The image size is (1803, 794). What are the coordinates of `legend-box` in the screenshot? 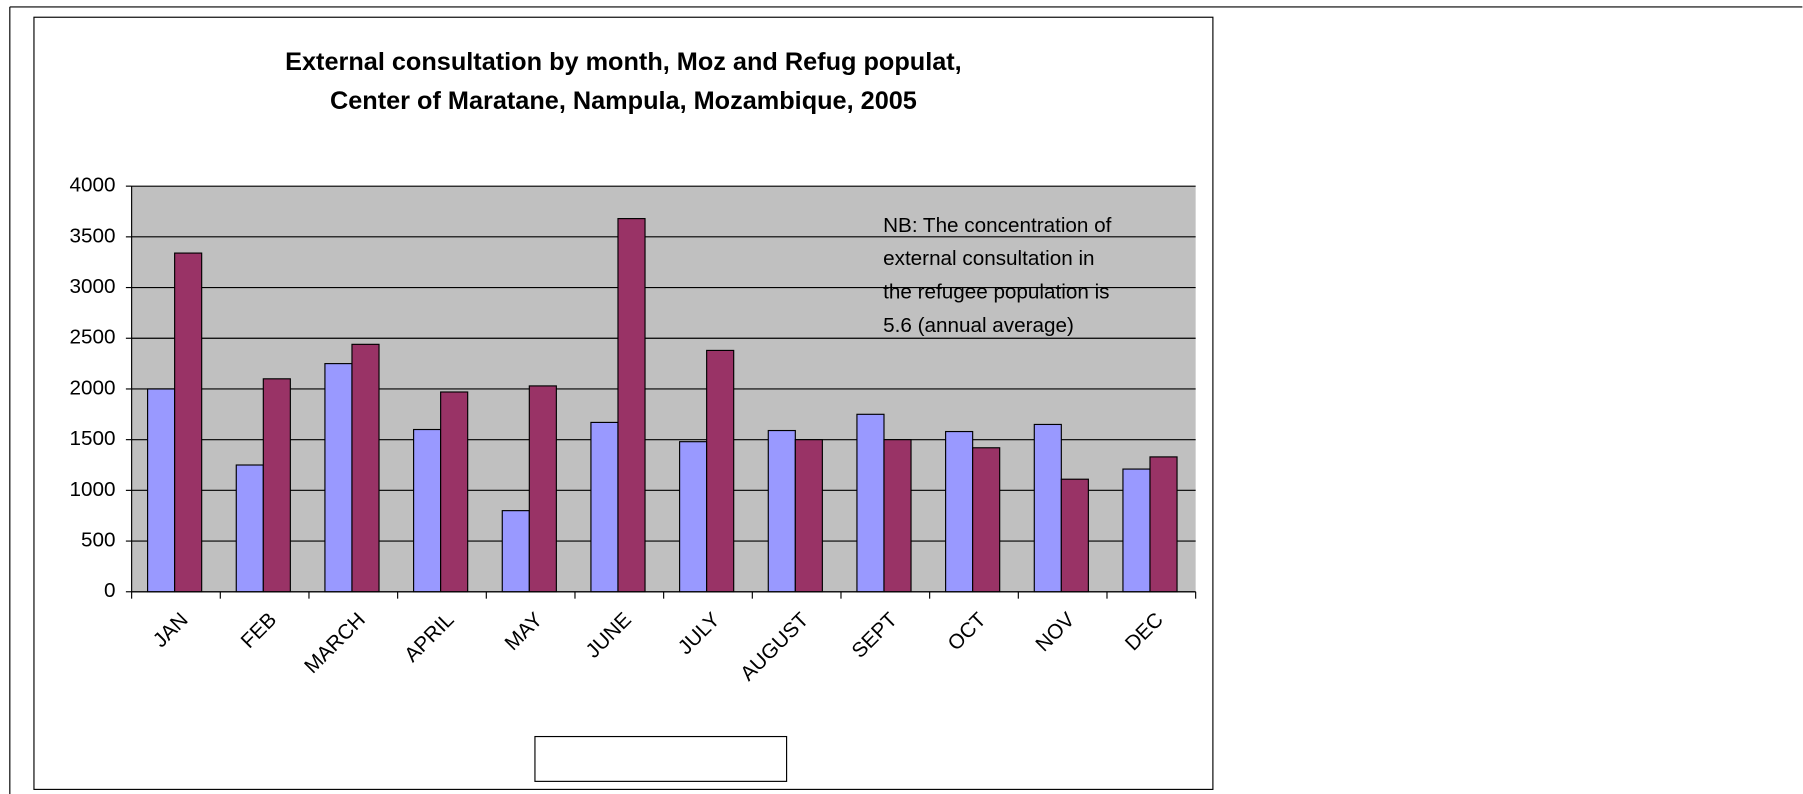 It's located at (661, 758).